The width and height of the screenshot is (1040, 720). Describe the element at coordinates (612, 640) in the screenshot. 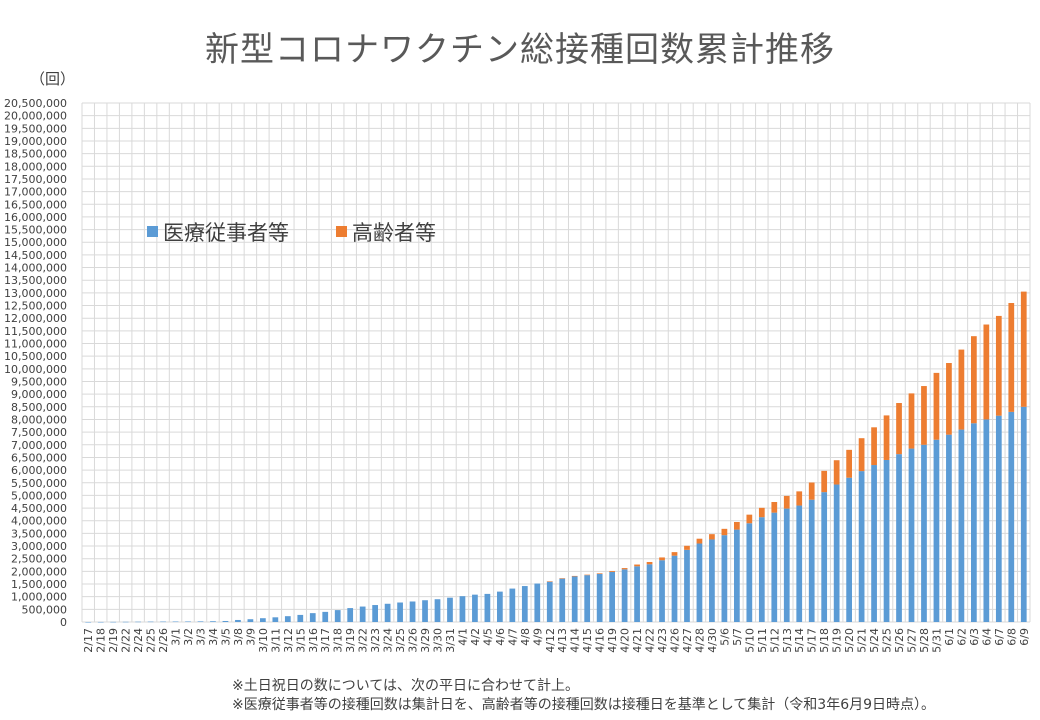

I see `x-tick-label: 4/19` at that location.